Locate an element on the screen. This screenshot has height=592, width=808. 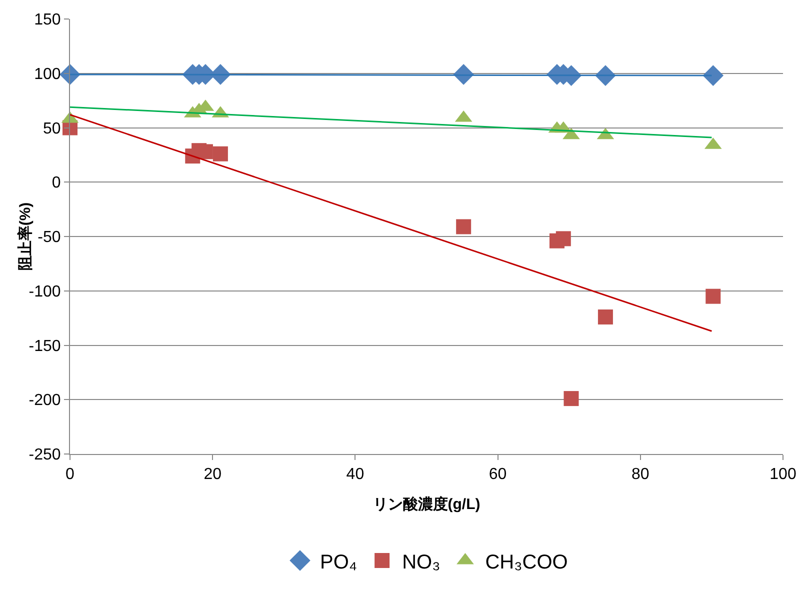
legend-label: NO₃ is located at coordinates (421, 562).